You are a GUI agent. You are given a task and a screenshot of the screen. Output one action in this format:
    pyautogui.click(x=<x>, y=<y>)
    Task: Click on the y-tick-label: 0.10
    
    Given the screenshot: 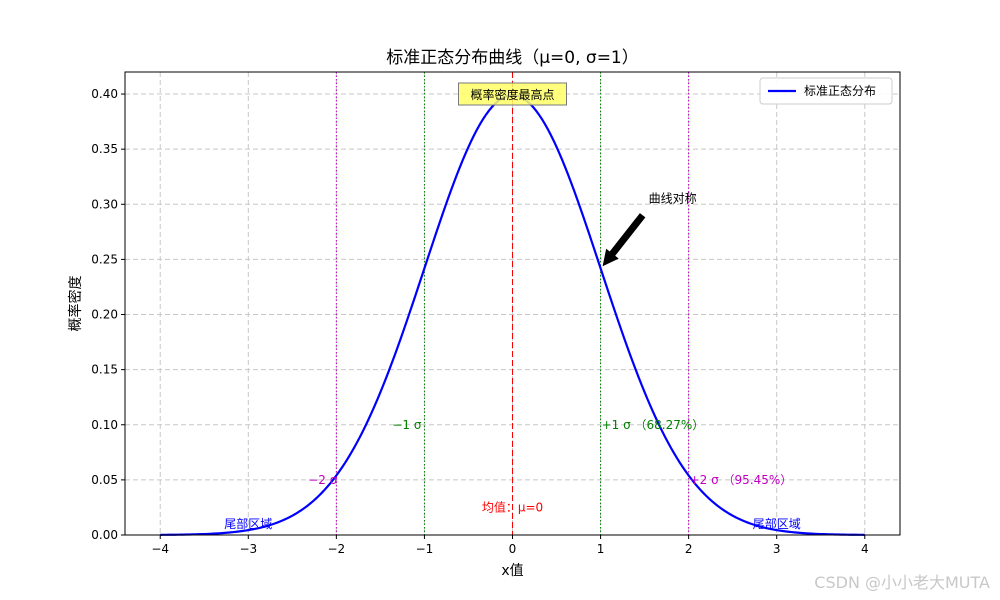 What is the action you would take?
    pyautogui.click(x=104, y=425)
    